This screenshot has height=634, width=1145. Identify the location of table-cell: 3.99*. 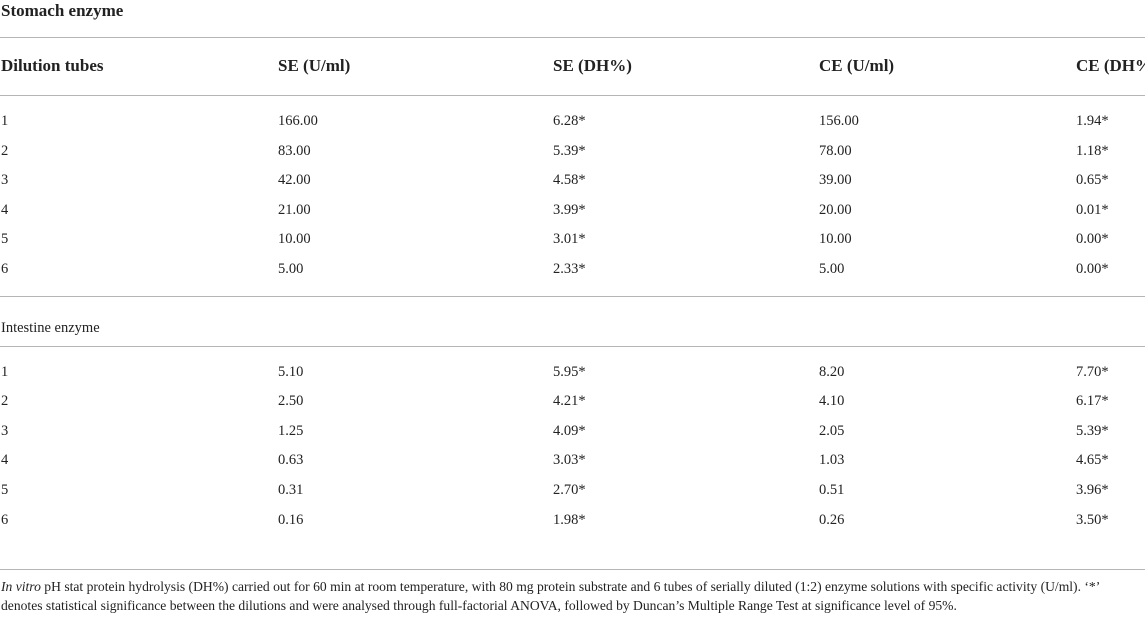
(569, 209).